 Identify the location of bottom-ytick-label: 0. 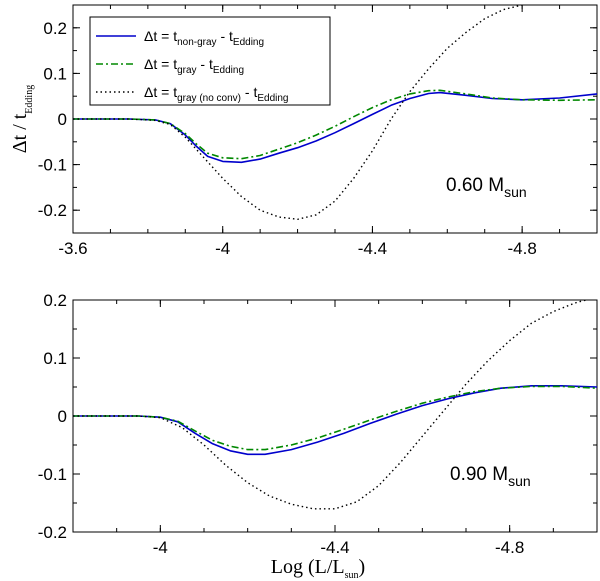
(62, 416).